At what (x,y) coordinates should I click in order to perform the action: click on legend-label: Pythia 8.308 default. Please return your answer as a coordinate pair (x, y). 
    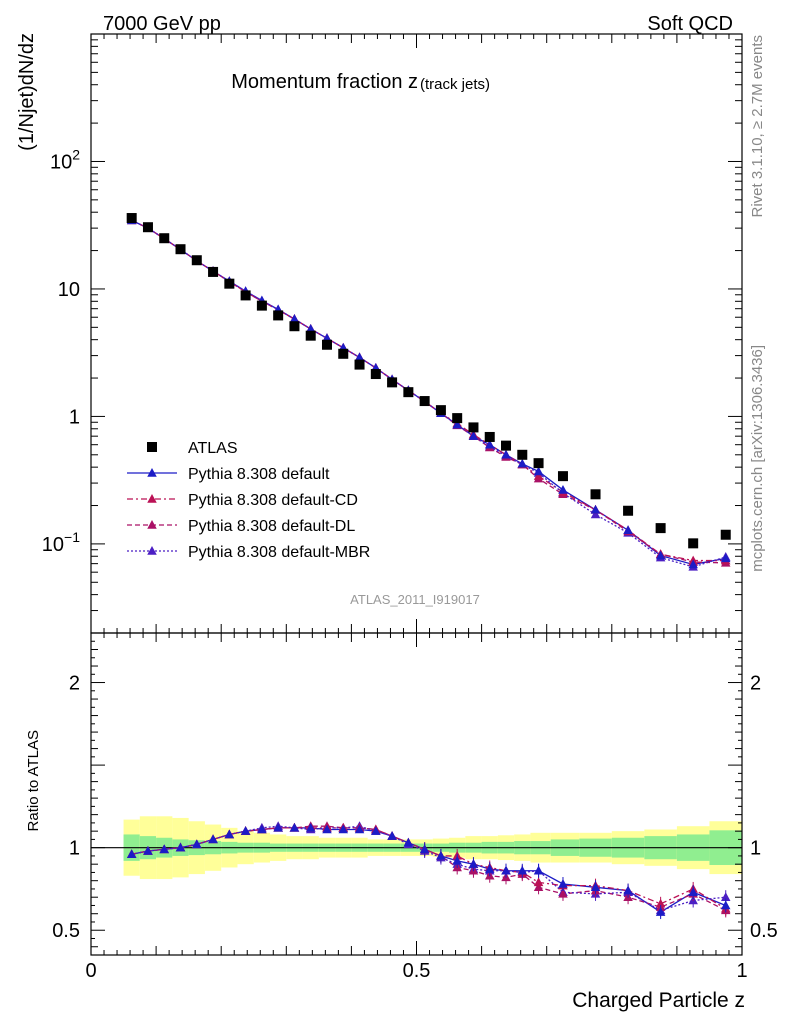
    Looking at the image, I should click on (259, 474).